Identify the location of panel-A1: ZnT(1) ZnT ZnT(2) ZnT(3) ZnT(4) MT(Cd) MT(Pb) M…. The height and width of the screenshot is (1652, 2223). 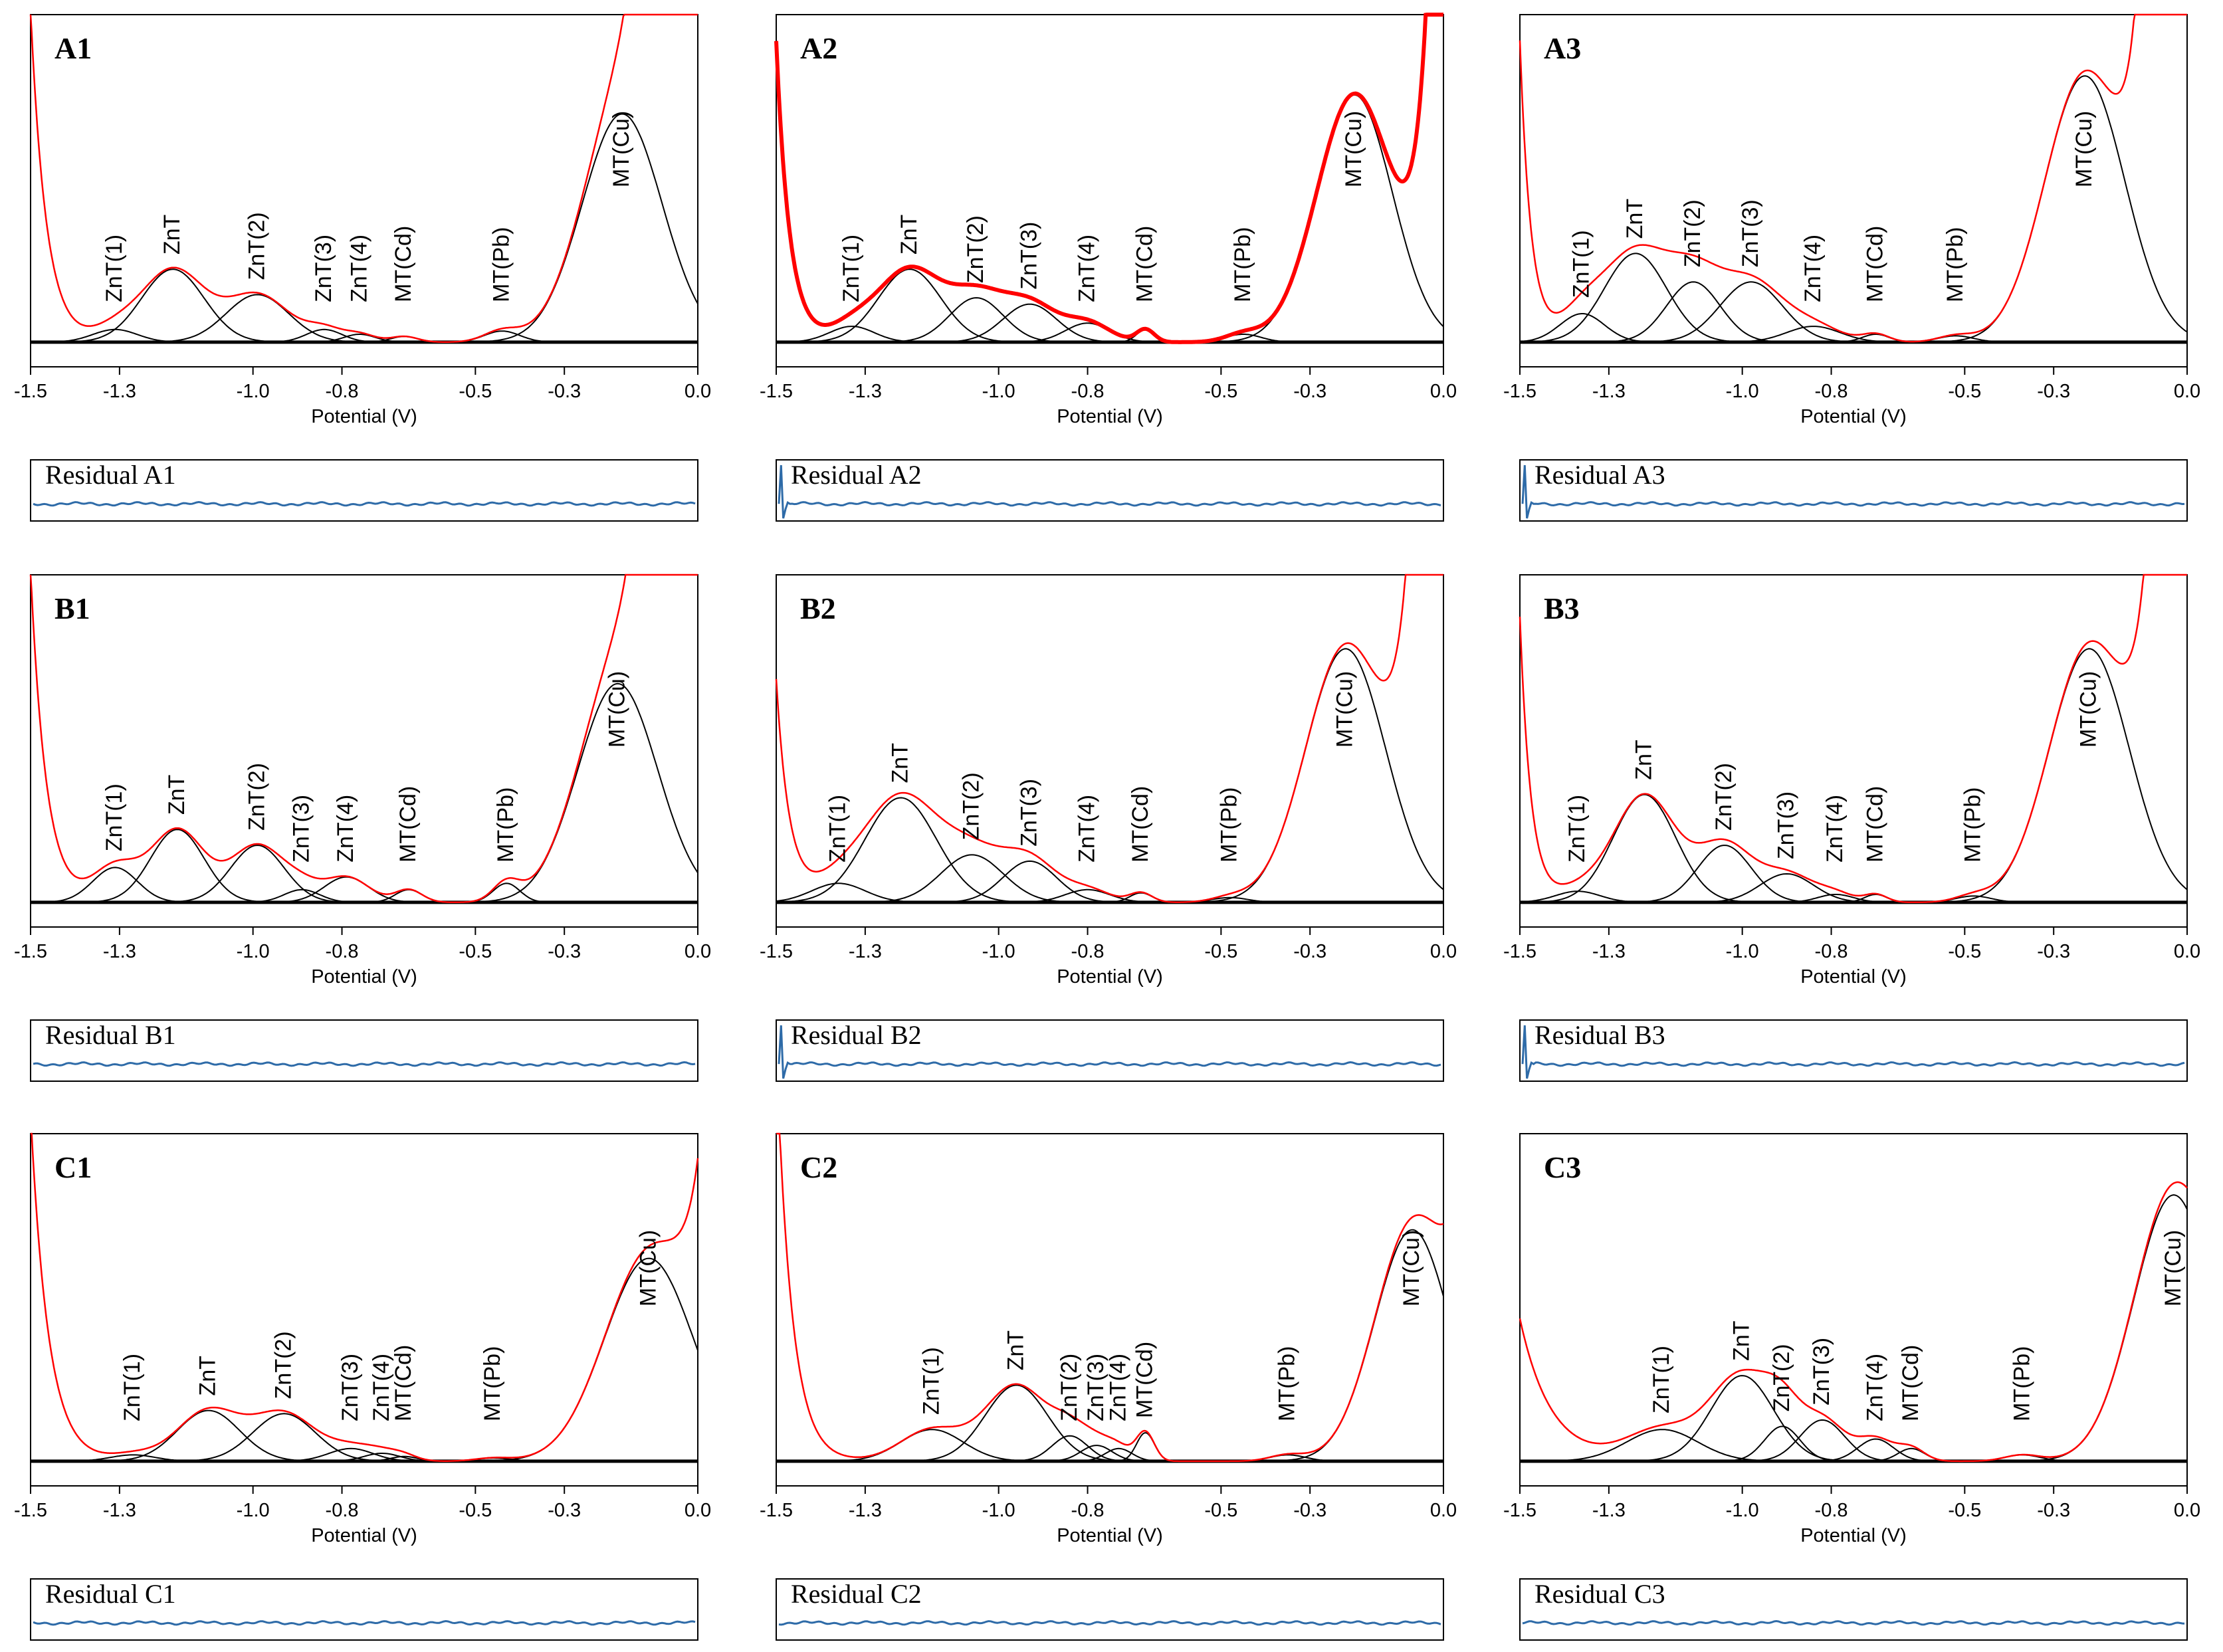
(362, 267).